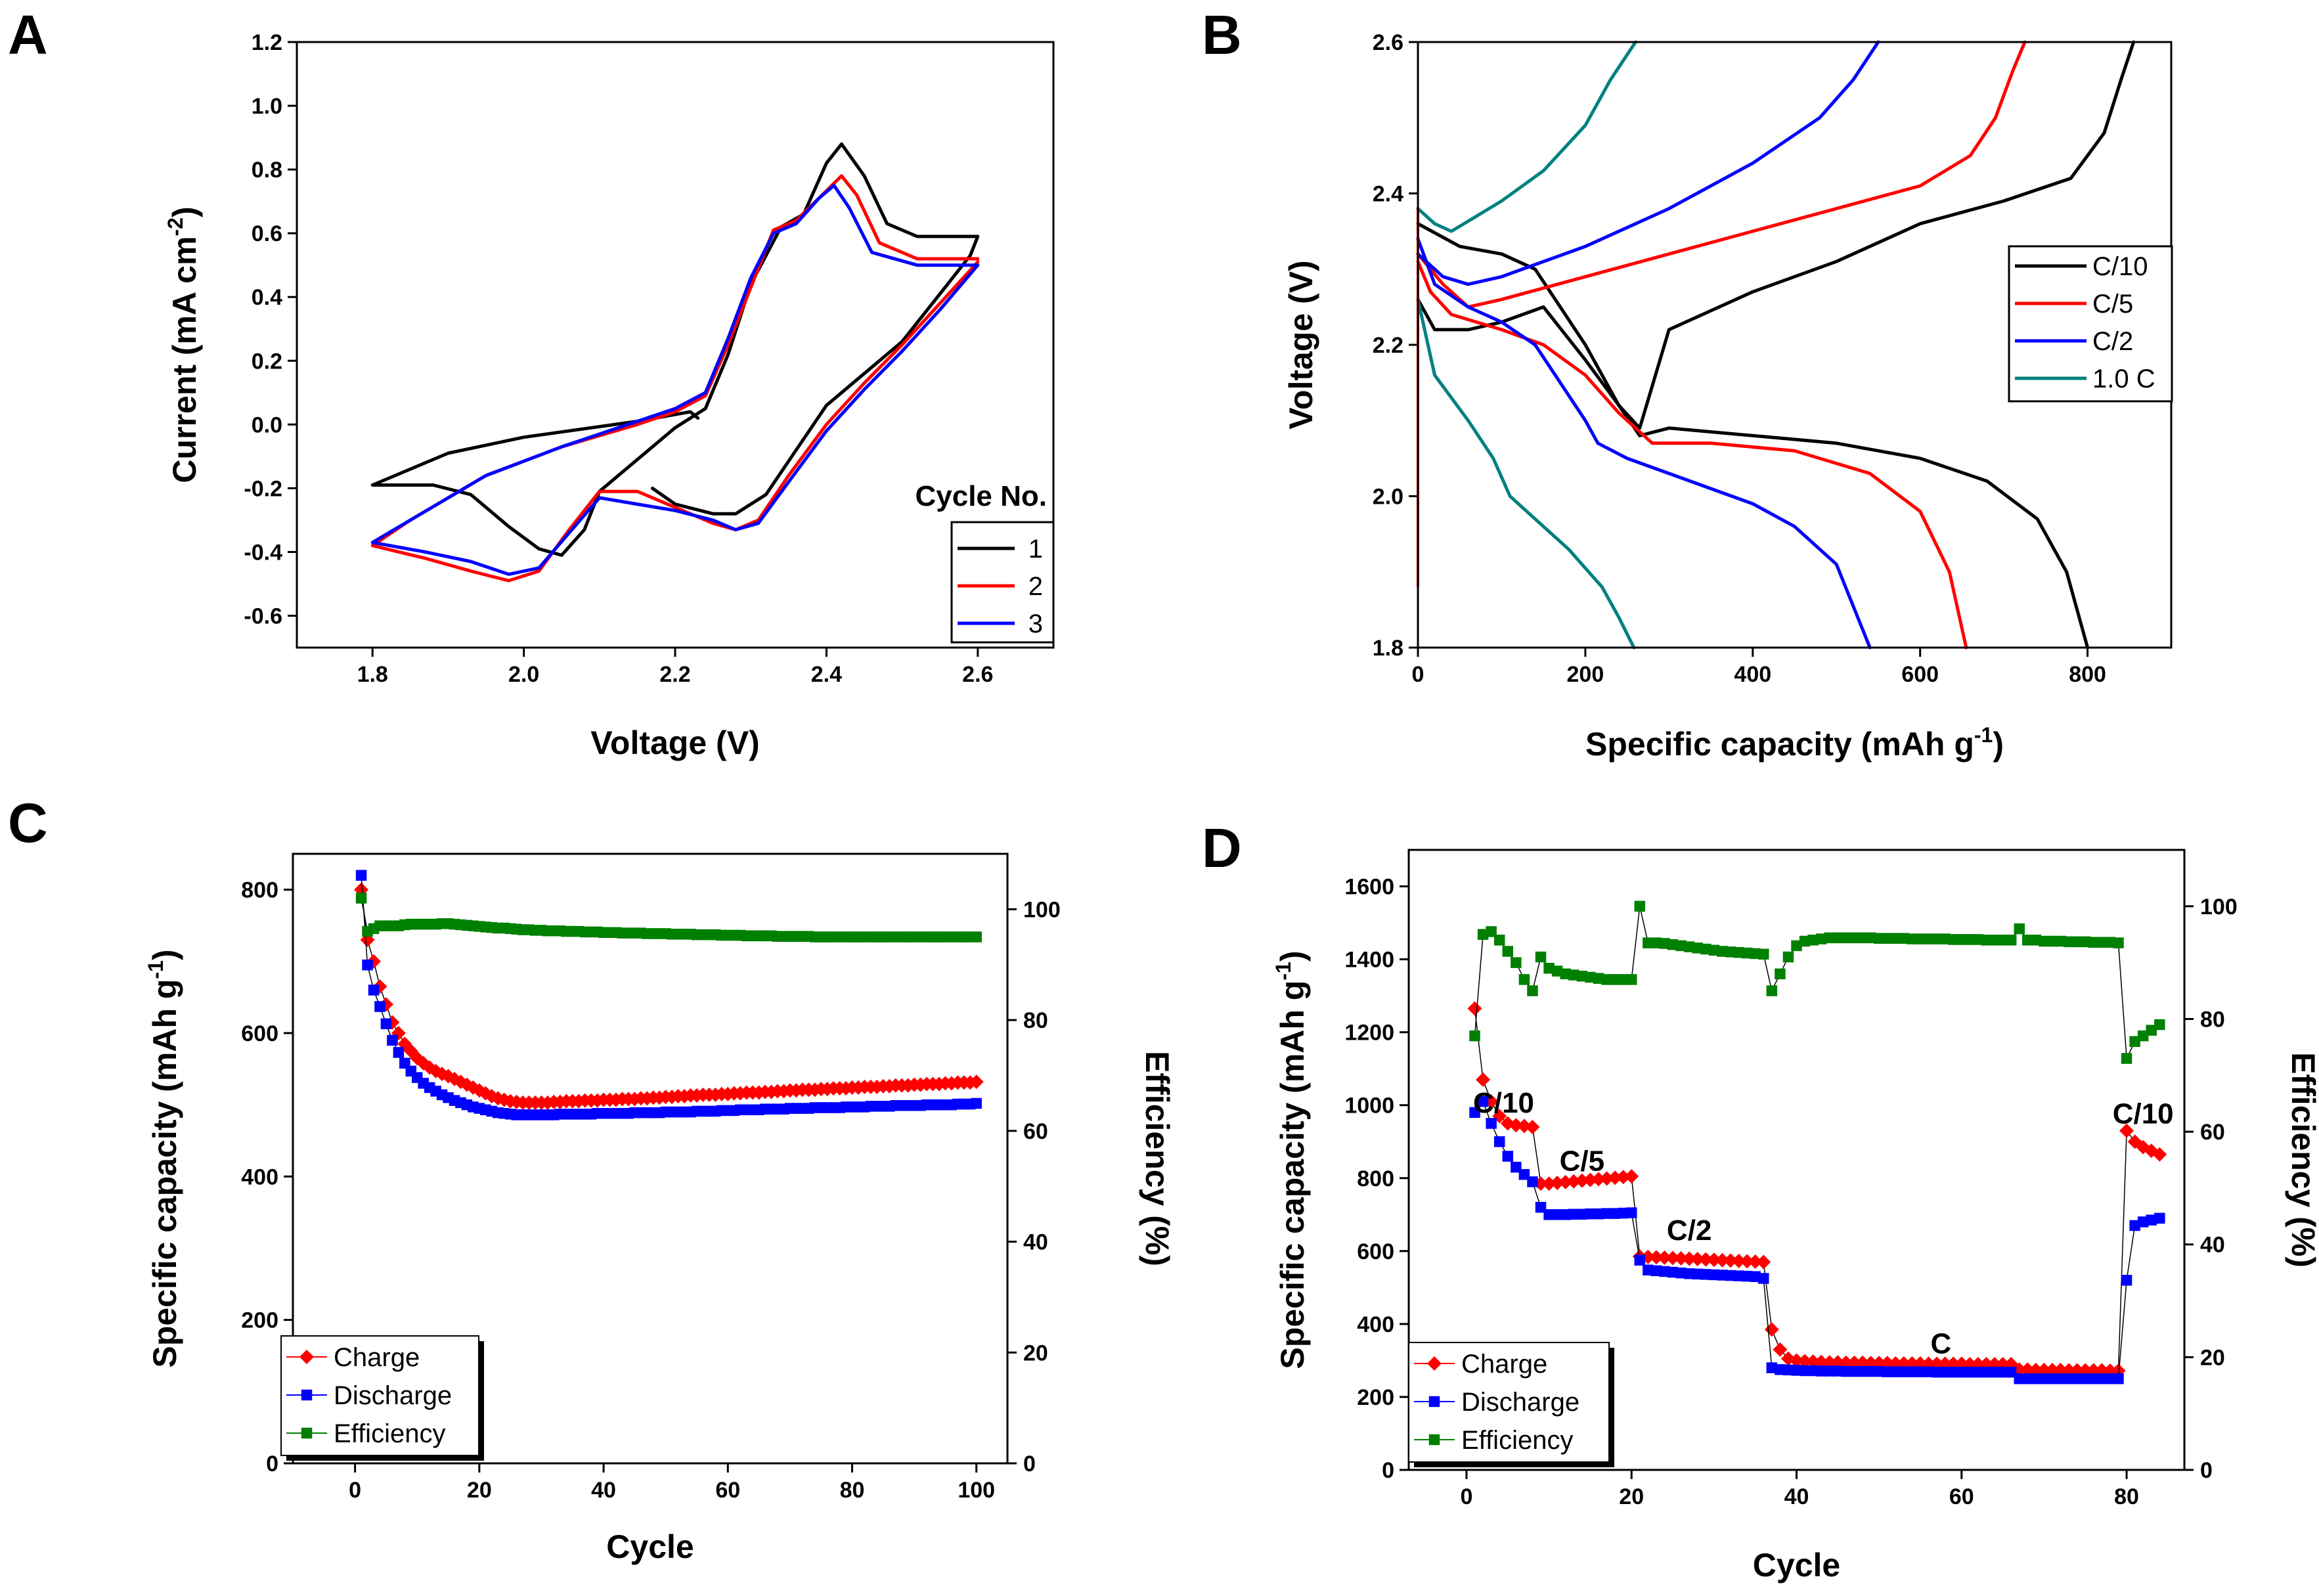  I want to click on panel-d-xtick-label: 0, so click(1466, 1496).